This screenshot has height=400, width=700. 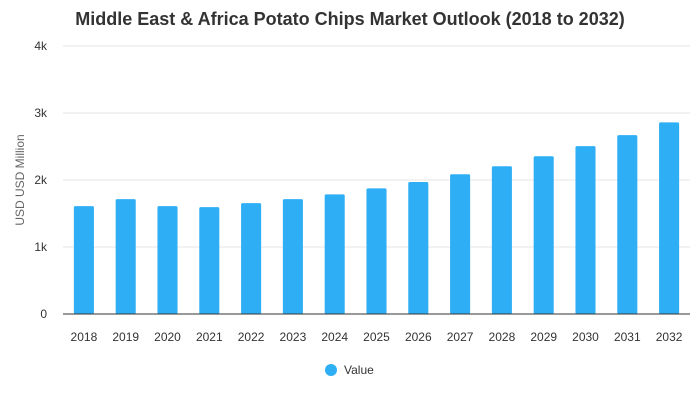 What do you see at coordinates (41, 46) in the screenshot?
I see `y-tick-label: 4k` at bounding box center [41, 46].